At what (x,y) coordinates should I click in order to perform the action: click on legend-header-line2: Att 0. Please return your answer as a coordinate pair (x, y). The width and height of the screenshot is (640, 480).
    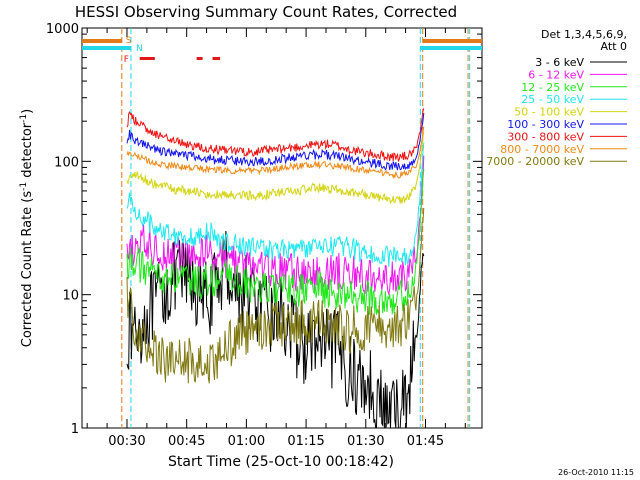
    Looking at the image, I should click on (614, 46).